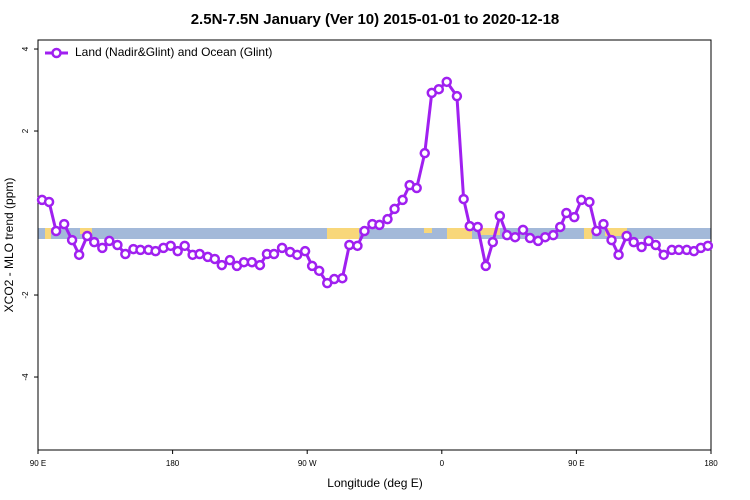  Describe the element at coordinates (173, 52) in the screenshot. I see `legend-label: Land (Nadir&Glint) and Ocean (Glint)` at that location.